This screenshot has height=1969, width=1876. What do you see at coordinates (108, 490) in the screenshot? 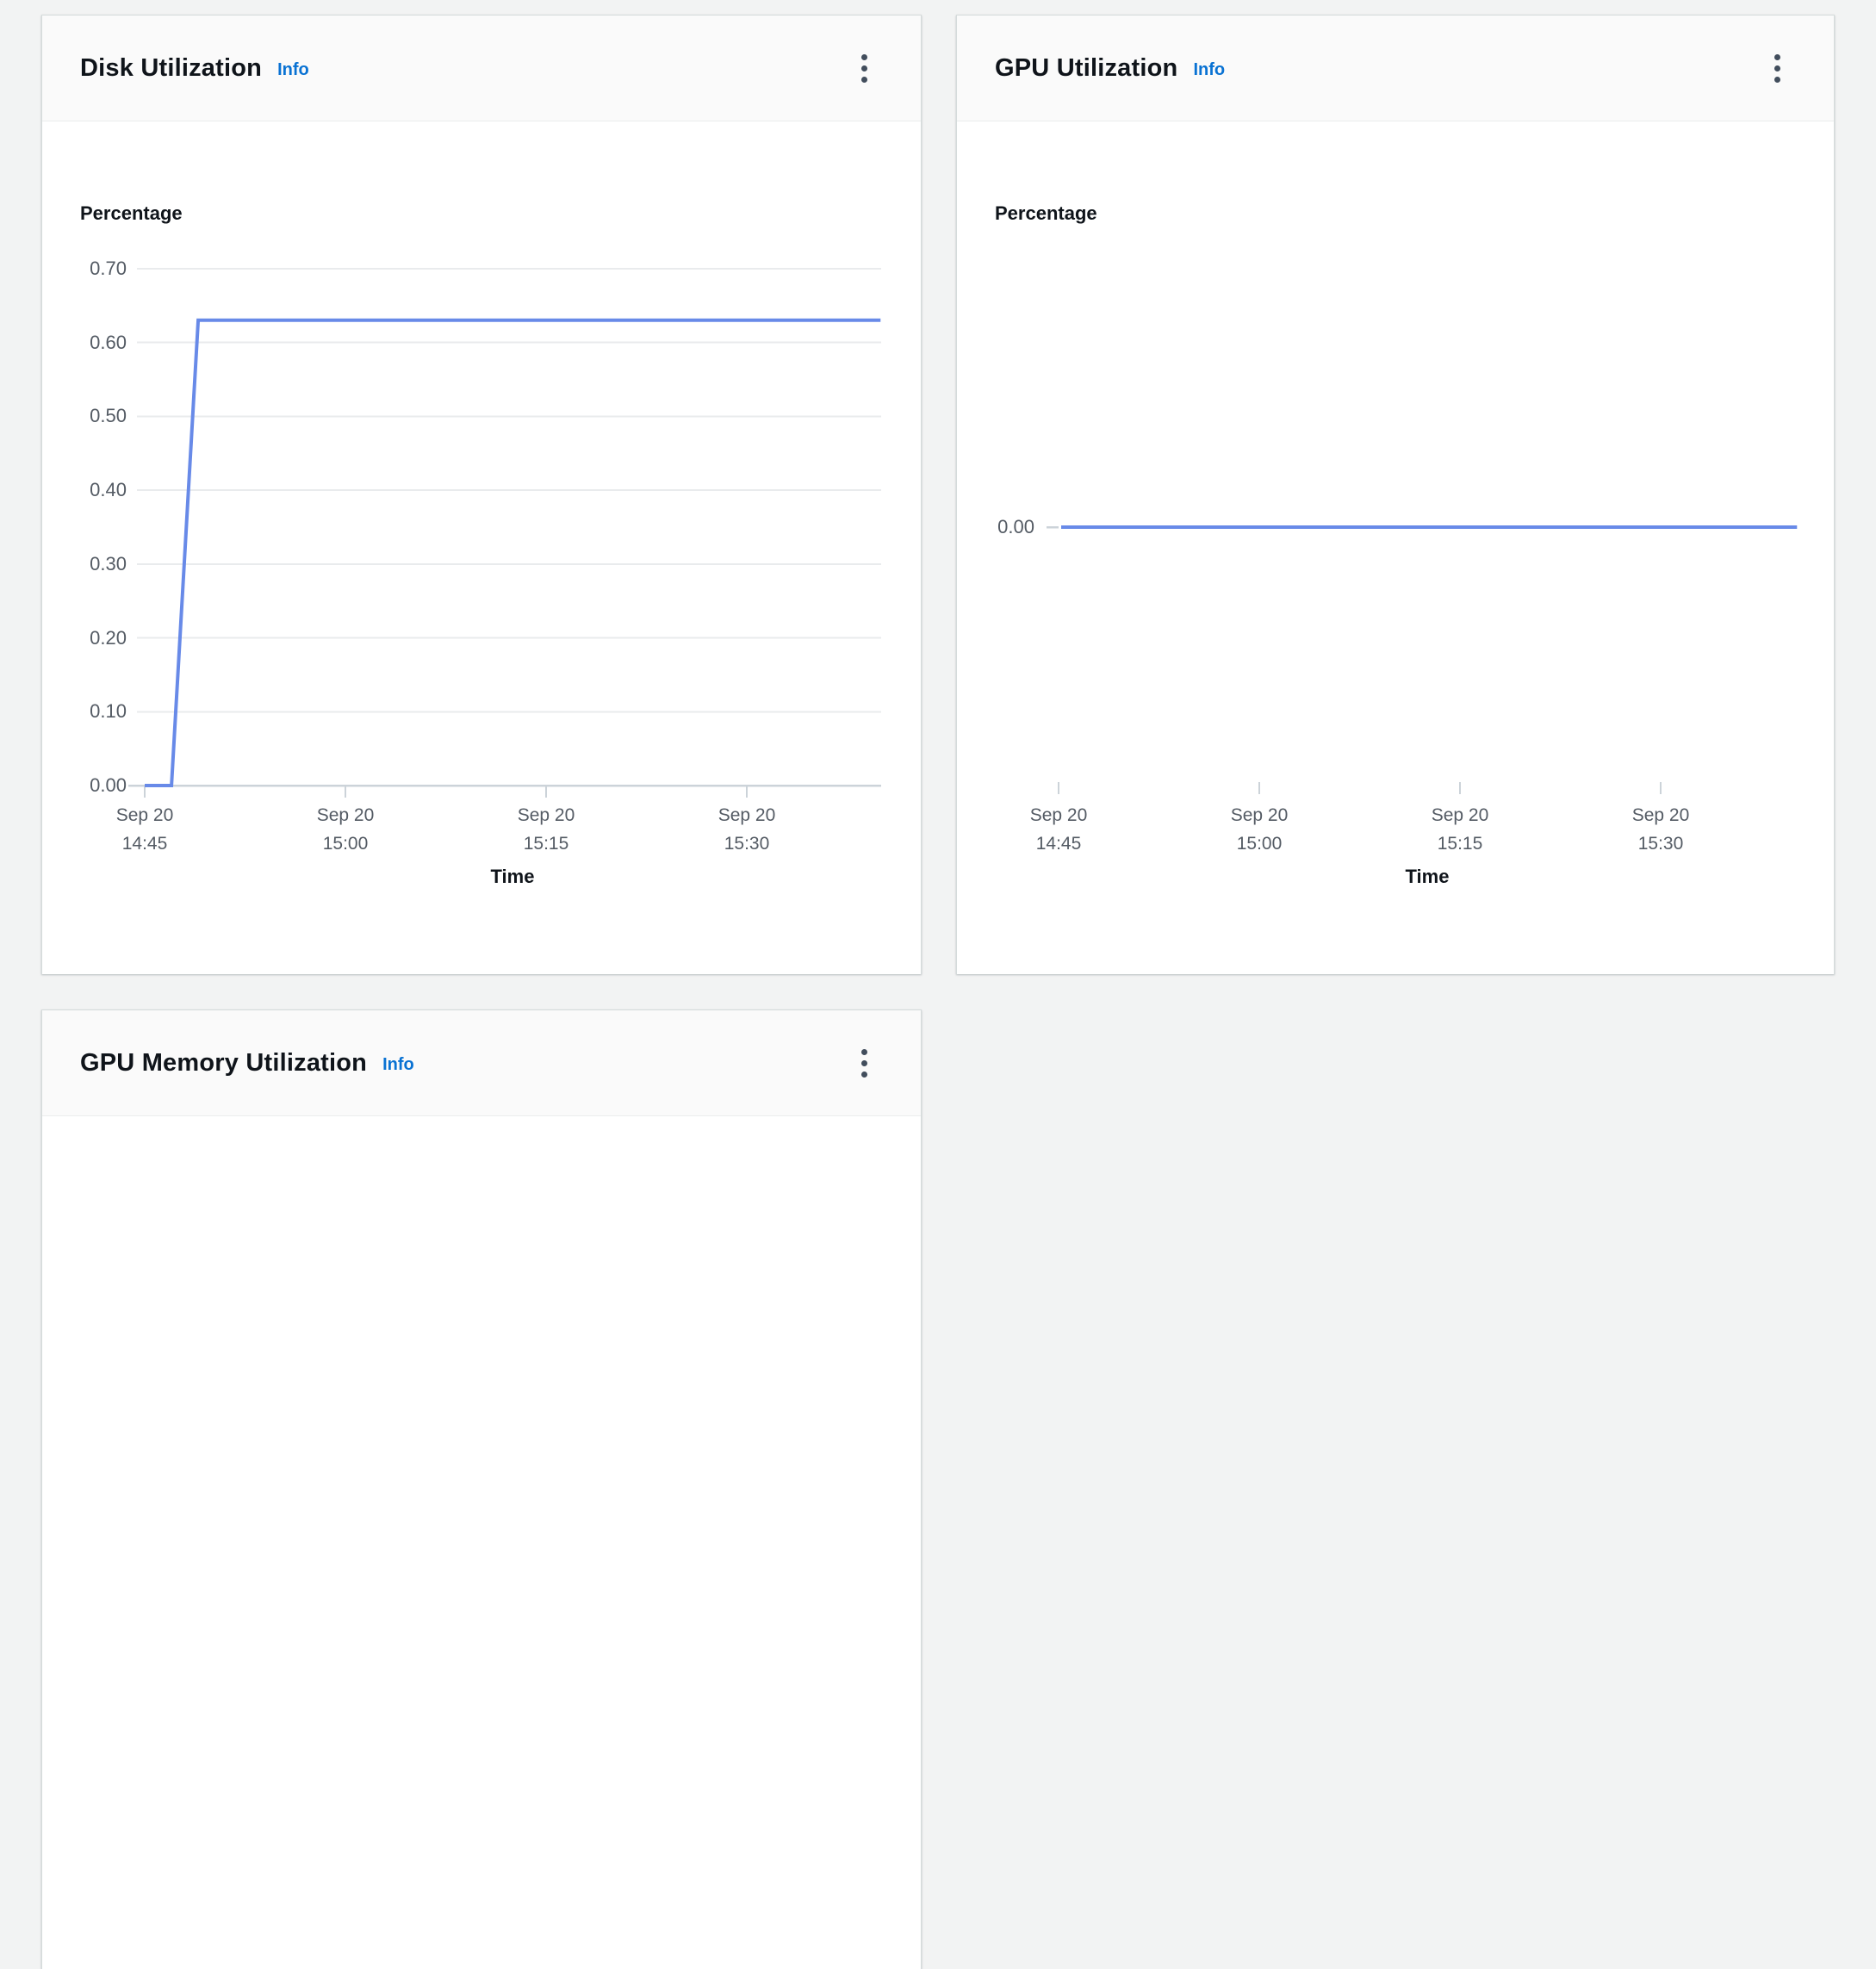
I see `y-tick-label: 0.40` at bounding box center [108, 490].